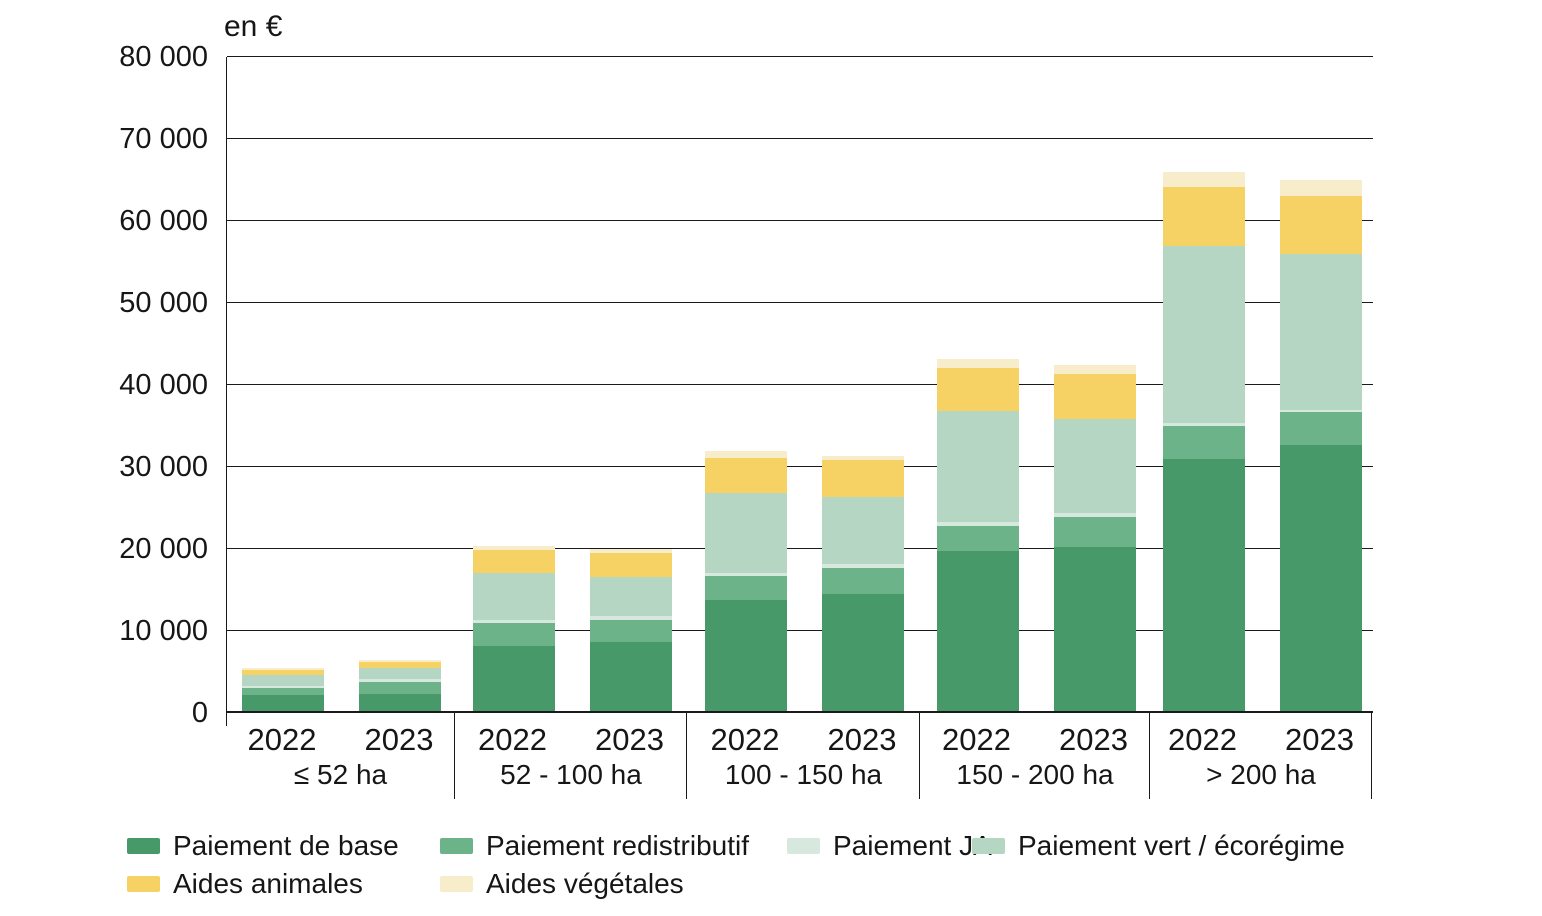 This screenshot has height=916, width=1542. What do you see at coordinates (163, 385) in the screenshot?
I see `y-tick-label: 40 000` at bounding box center [163, 385].